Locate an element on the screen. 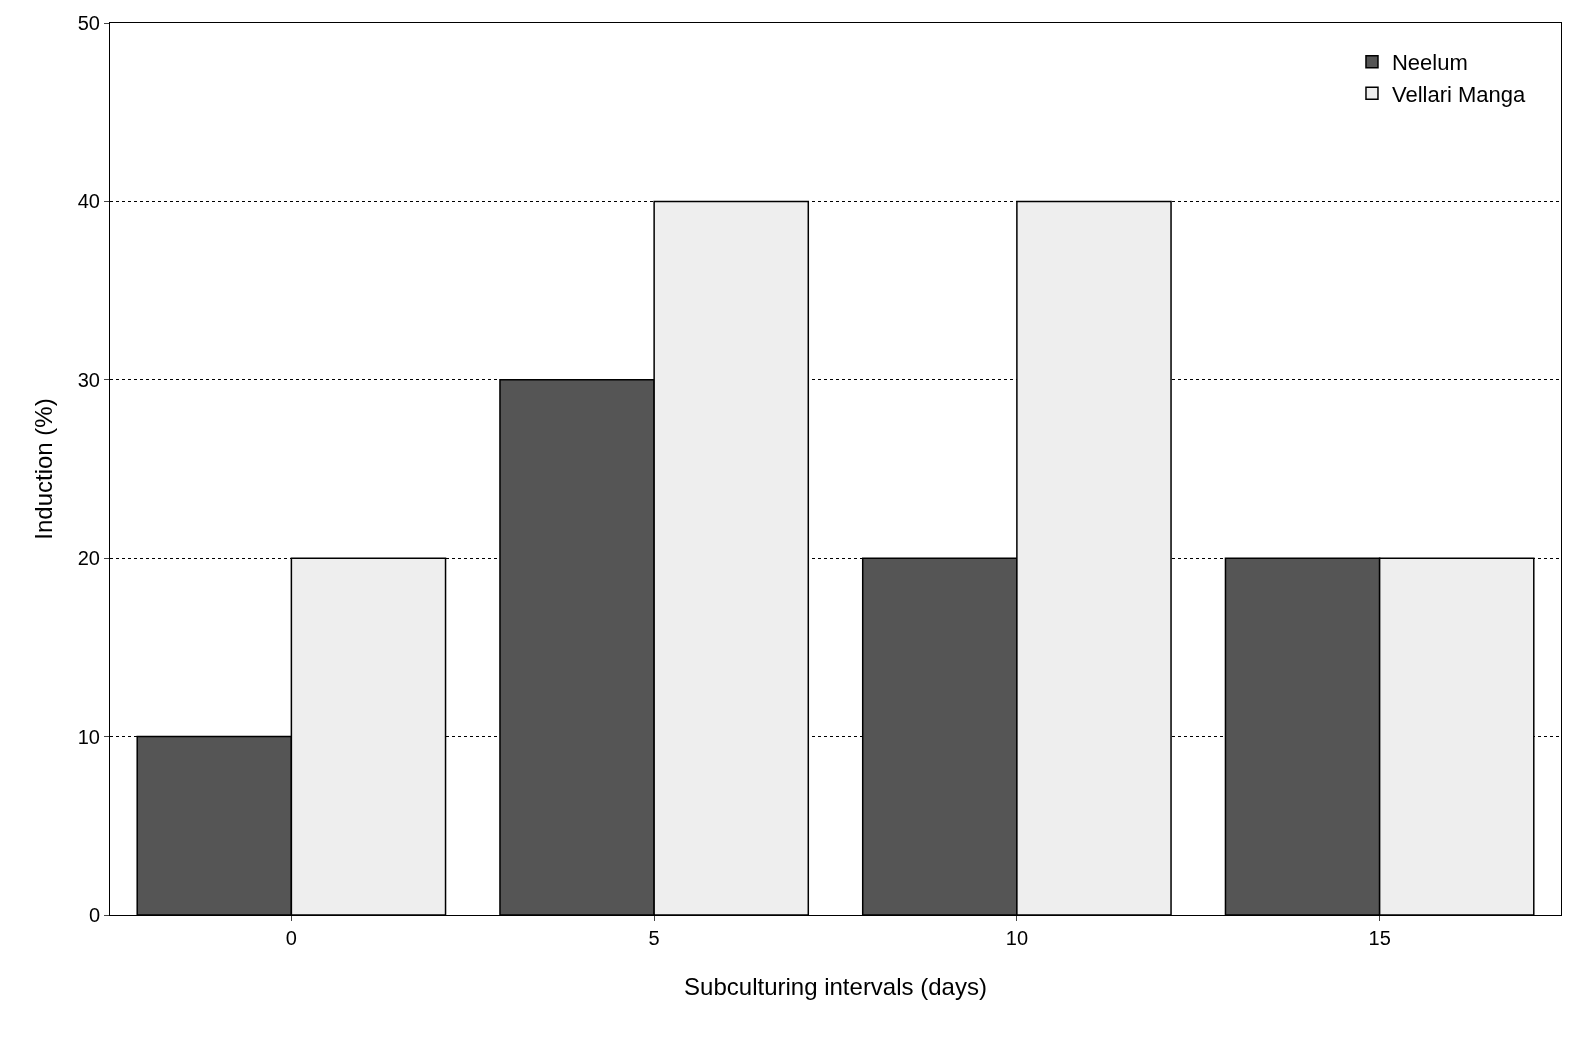  y-tick-label: 40 is located at coordinates (88, 201).